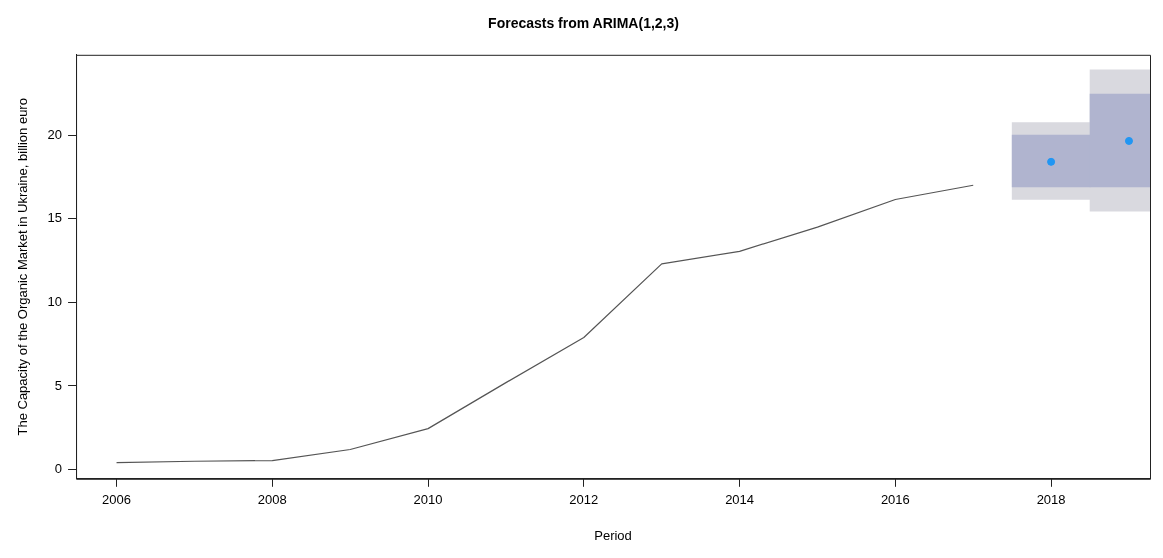 The height and width of the screenshot is (558, 1163). Describe the element at coordinates (58, 469) in the screenshot. I see `y-tick-label: 0` at that location.